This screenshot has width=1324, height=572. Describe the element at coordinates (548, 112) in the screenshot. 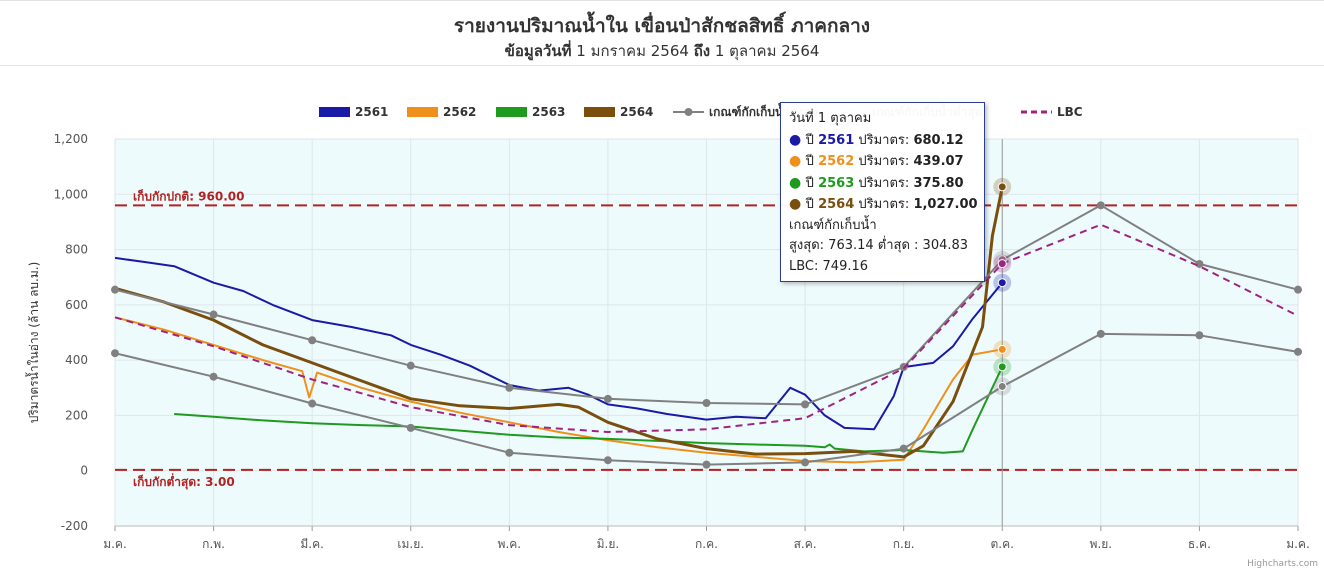

I see `legend-label-2: 2563` at that location.